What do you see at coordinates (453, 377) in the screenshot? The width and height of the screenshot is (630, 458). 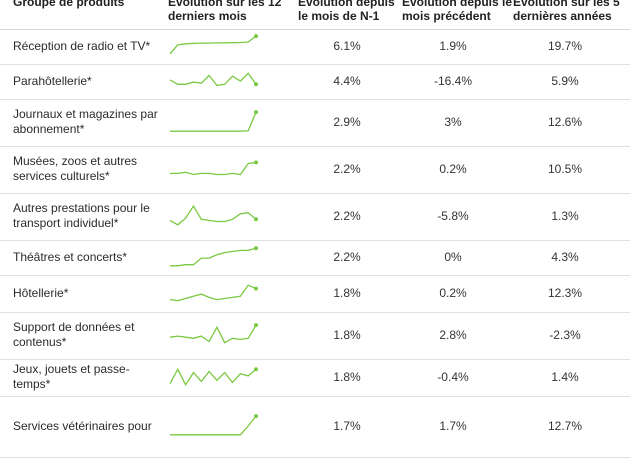 I see `mom-value: -0.4%` at bounding box center [453, 377].